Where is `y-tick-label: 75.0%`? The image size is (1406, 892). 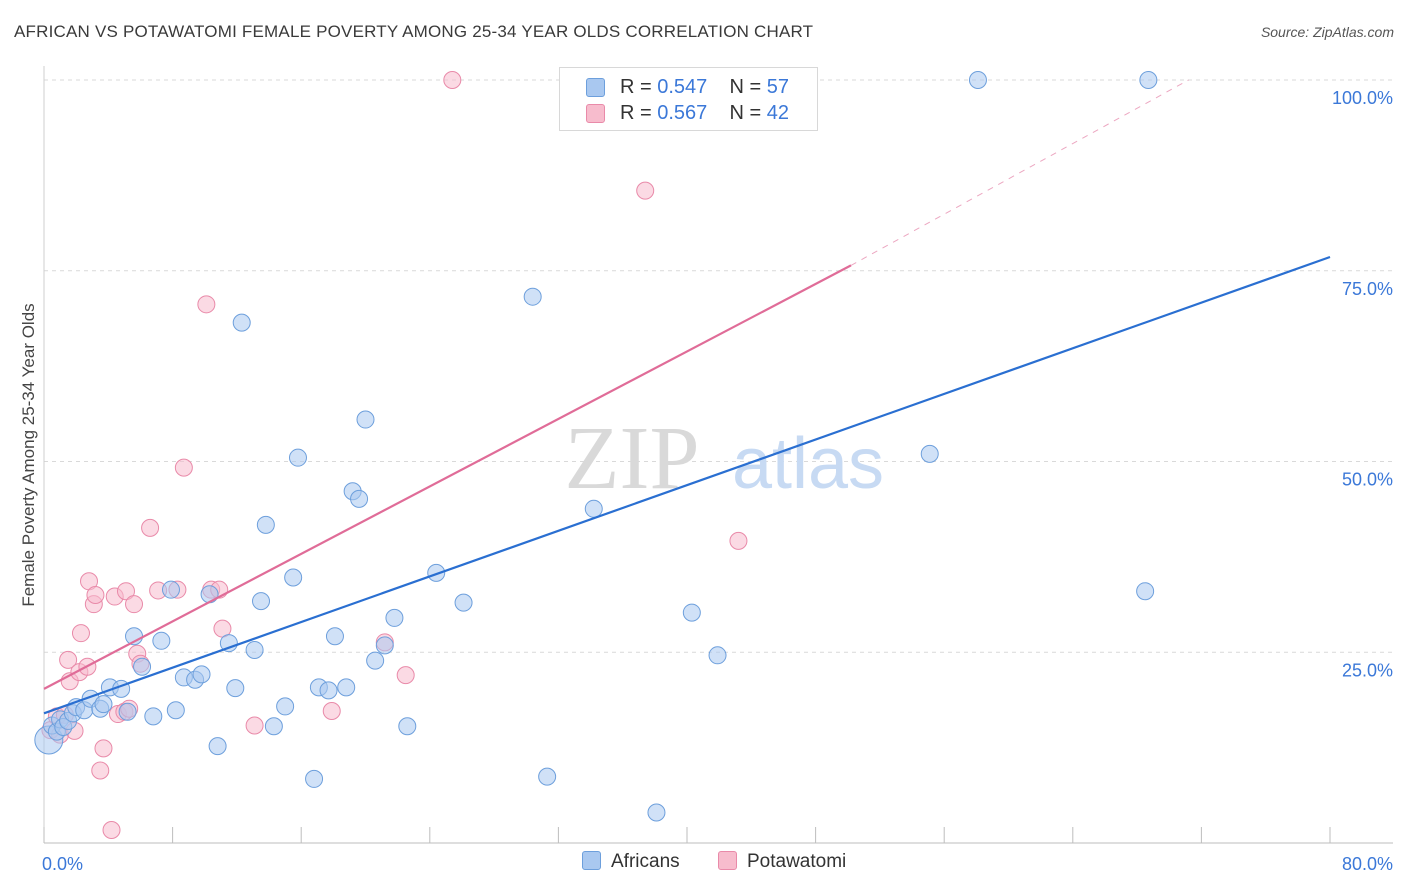
y-tick-label: 75.0% is located at coordinates (1367, 289).